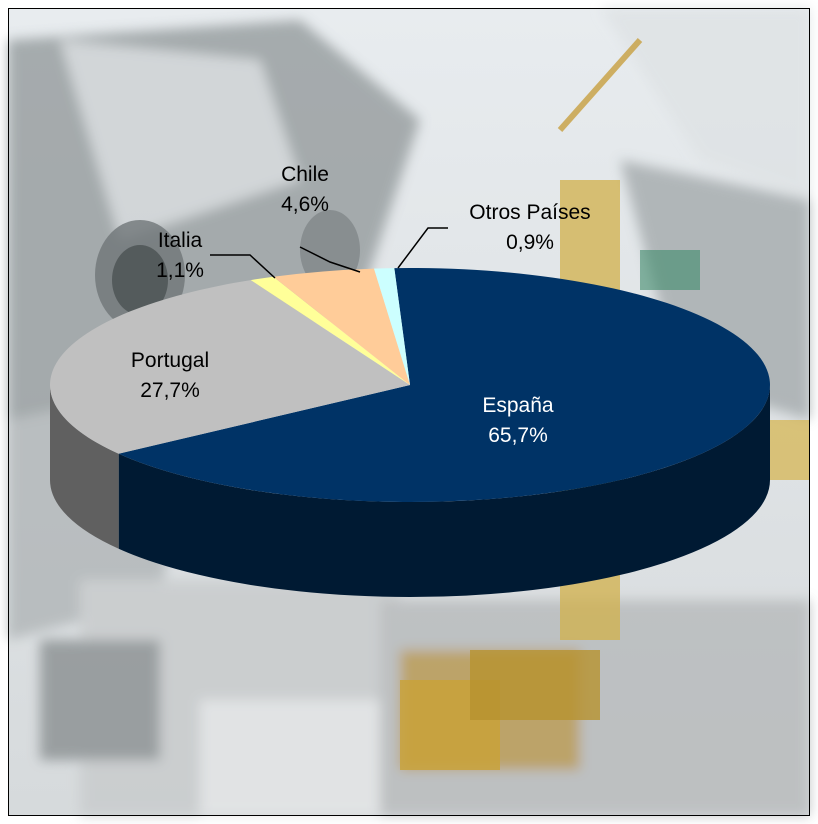 This screenshot has height=824, width=818. What do you see at coordinates (529, 212) in the screenshot?
I see `slice-label-otros-paises: Otros Países` at bounding box center [529, 212].